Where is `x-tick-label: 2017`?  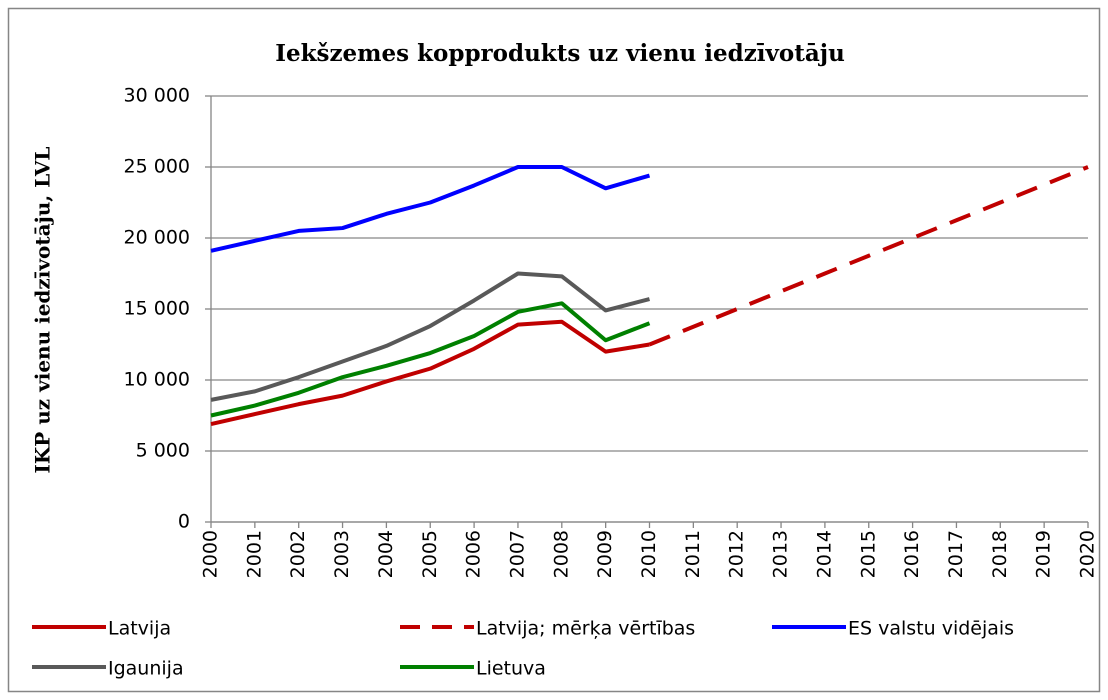 x-tick-label: 2017 is located at coordinates (956, 554).